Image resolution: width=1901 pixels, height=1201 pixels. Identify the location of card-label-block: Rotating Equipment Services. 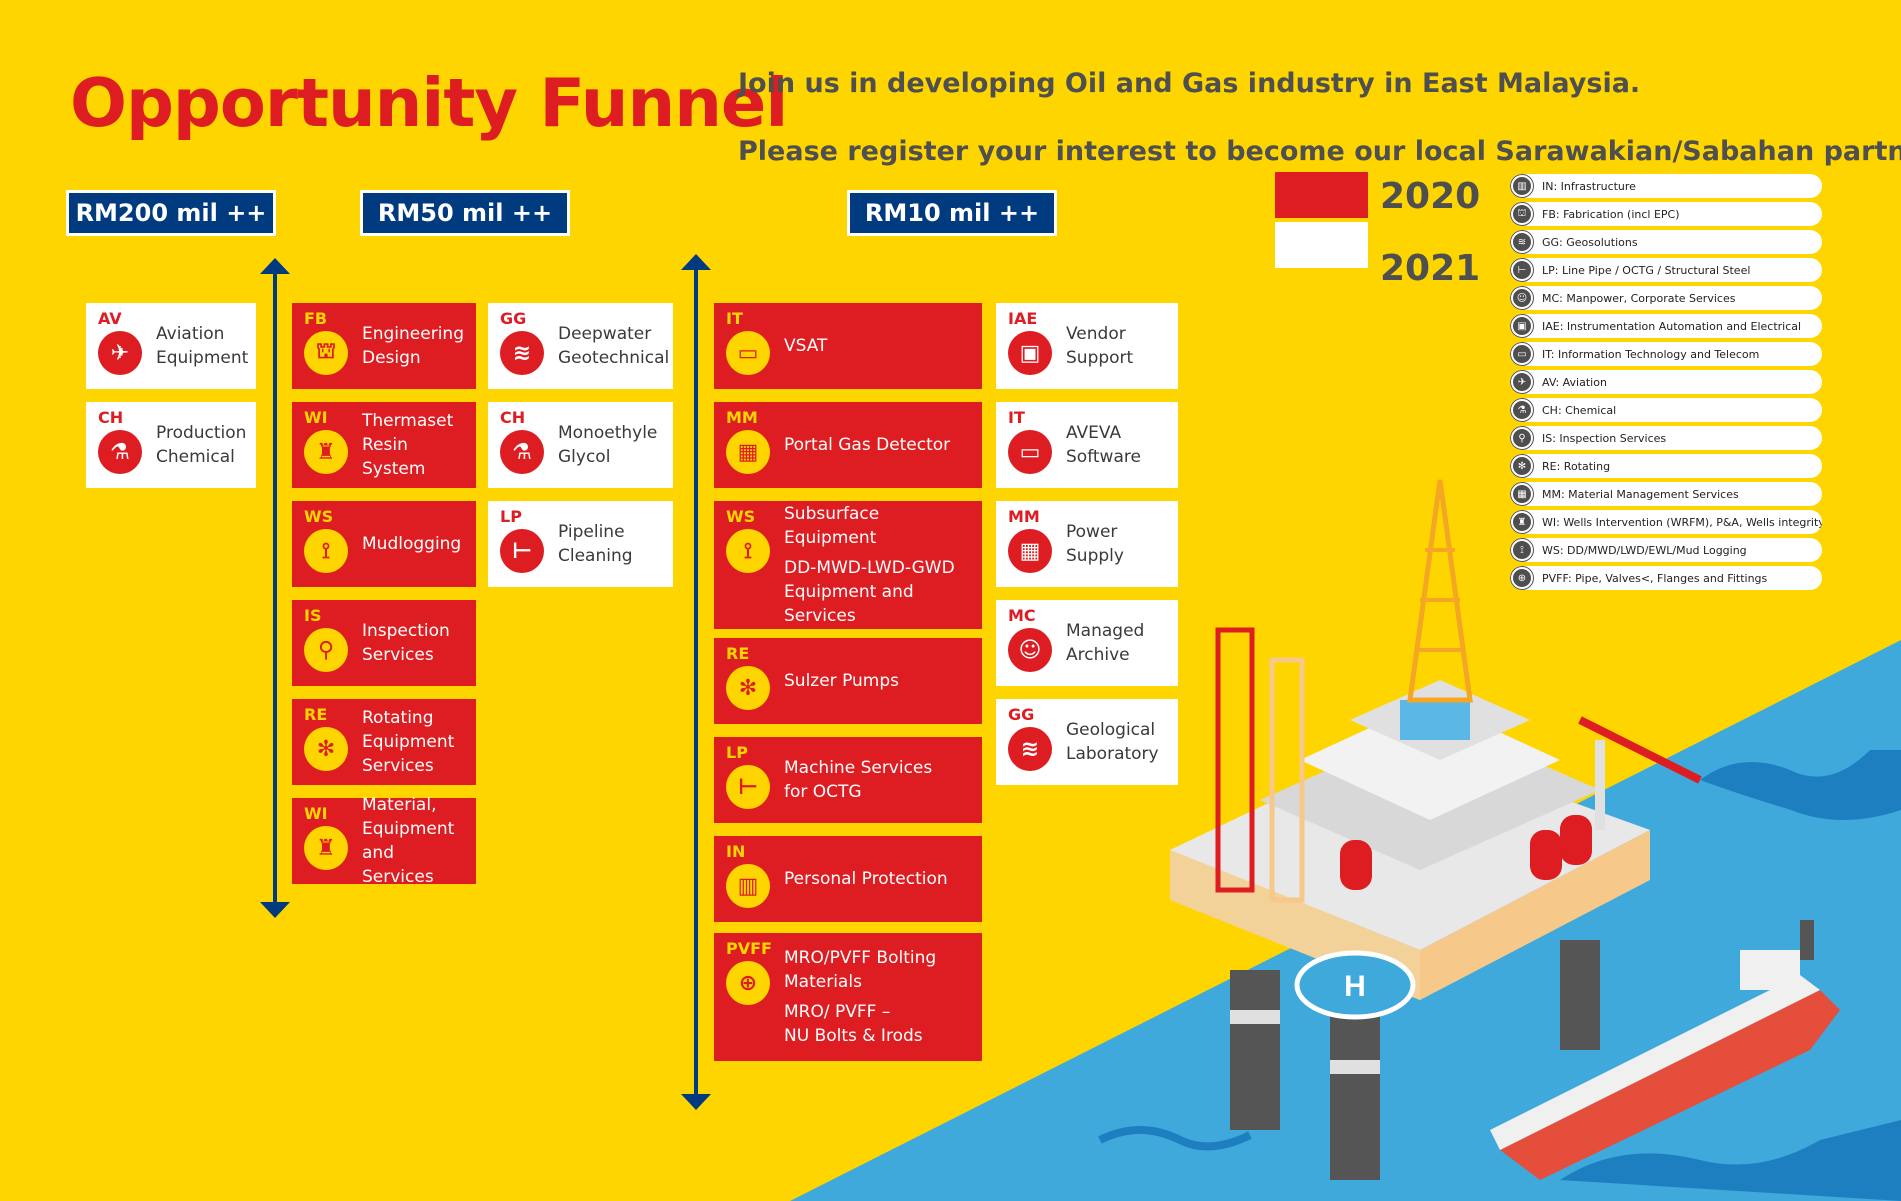
(416, 742).